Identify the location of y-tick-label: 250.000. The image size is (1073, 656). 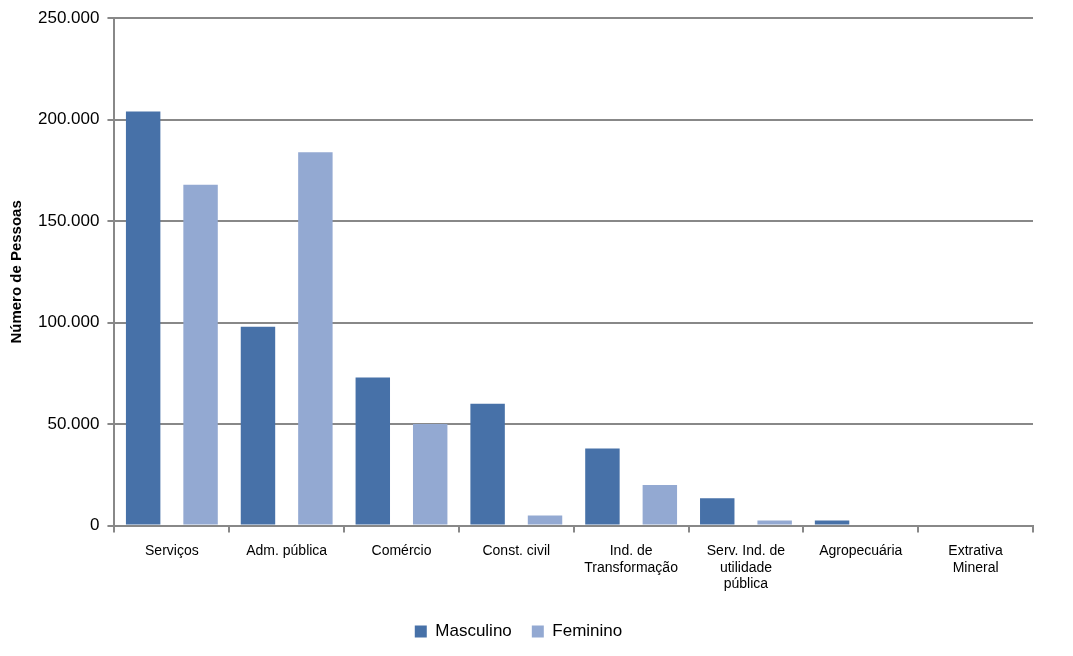
(69, 17).